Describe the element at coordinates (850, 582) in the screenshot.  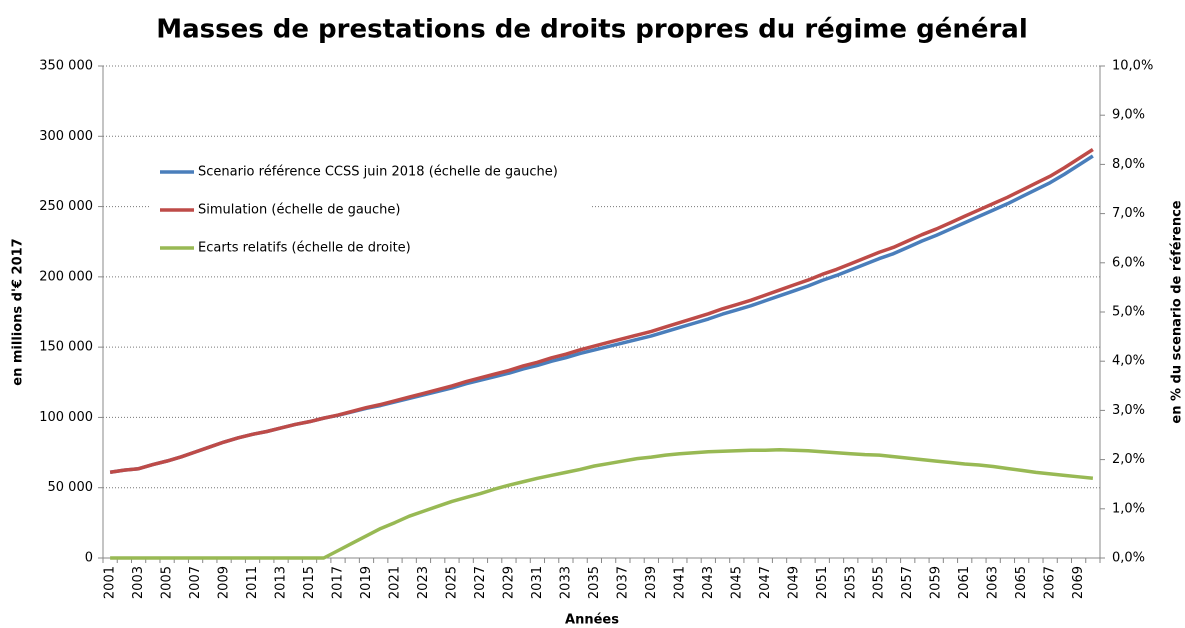
I see `x-tick-label: 2053` at that location.